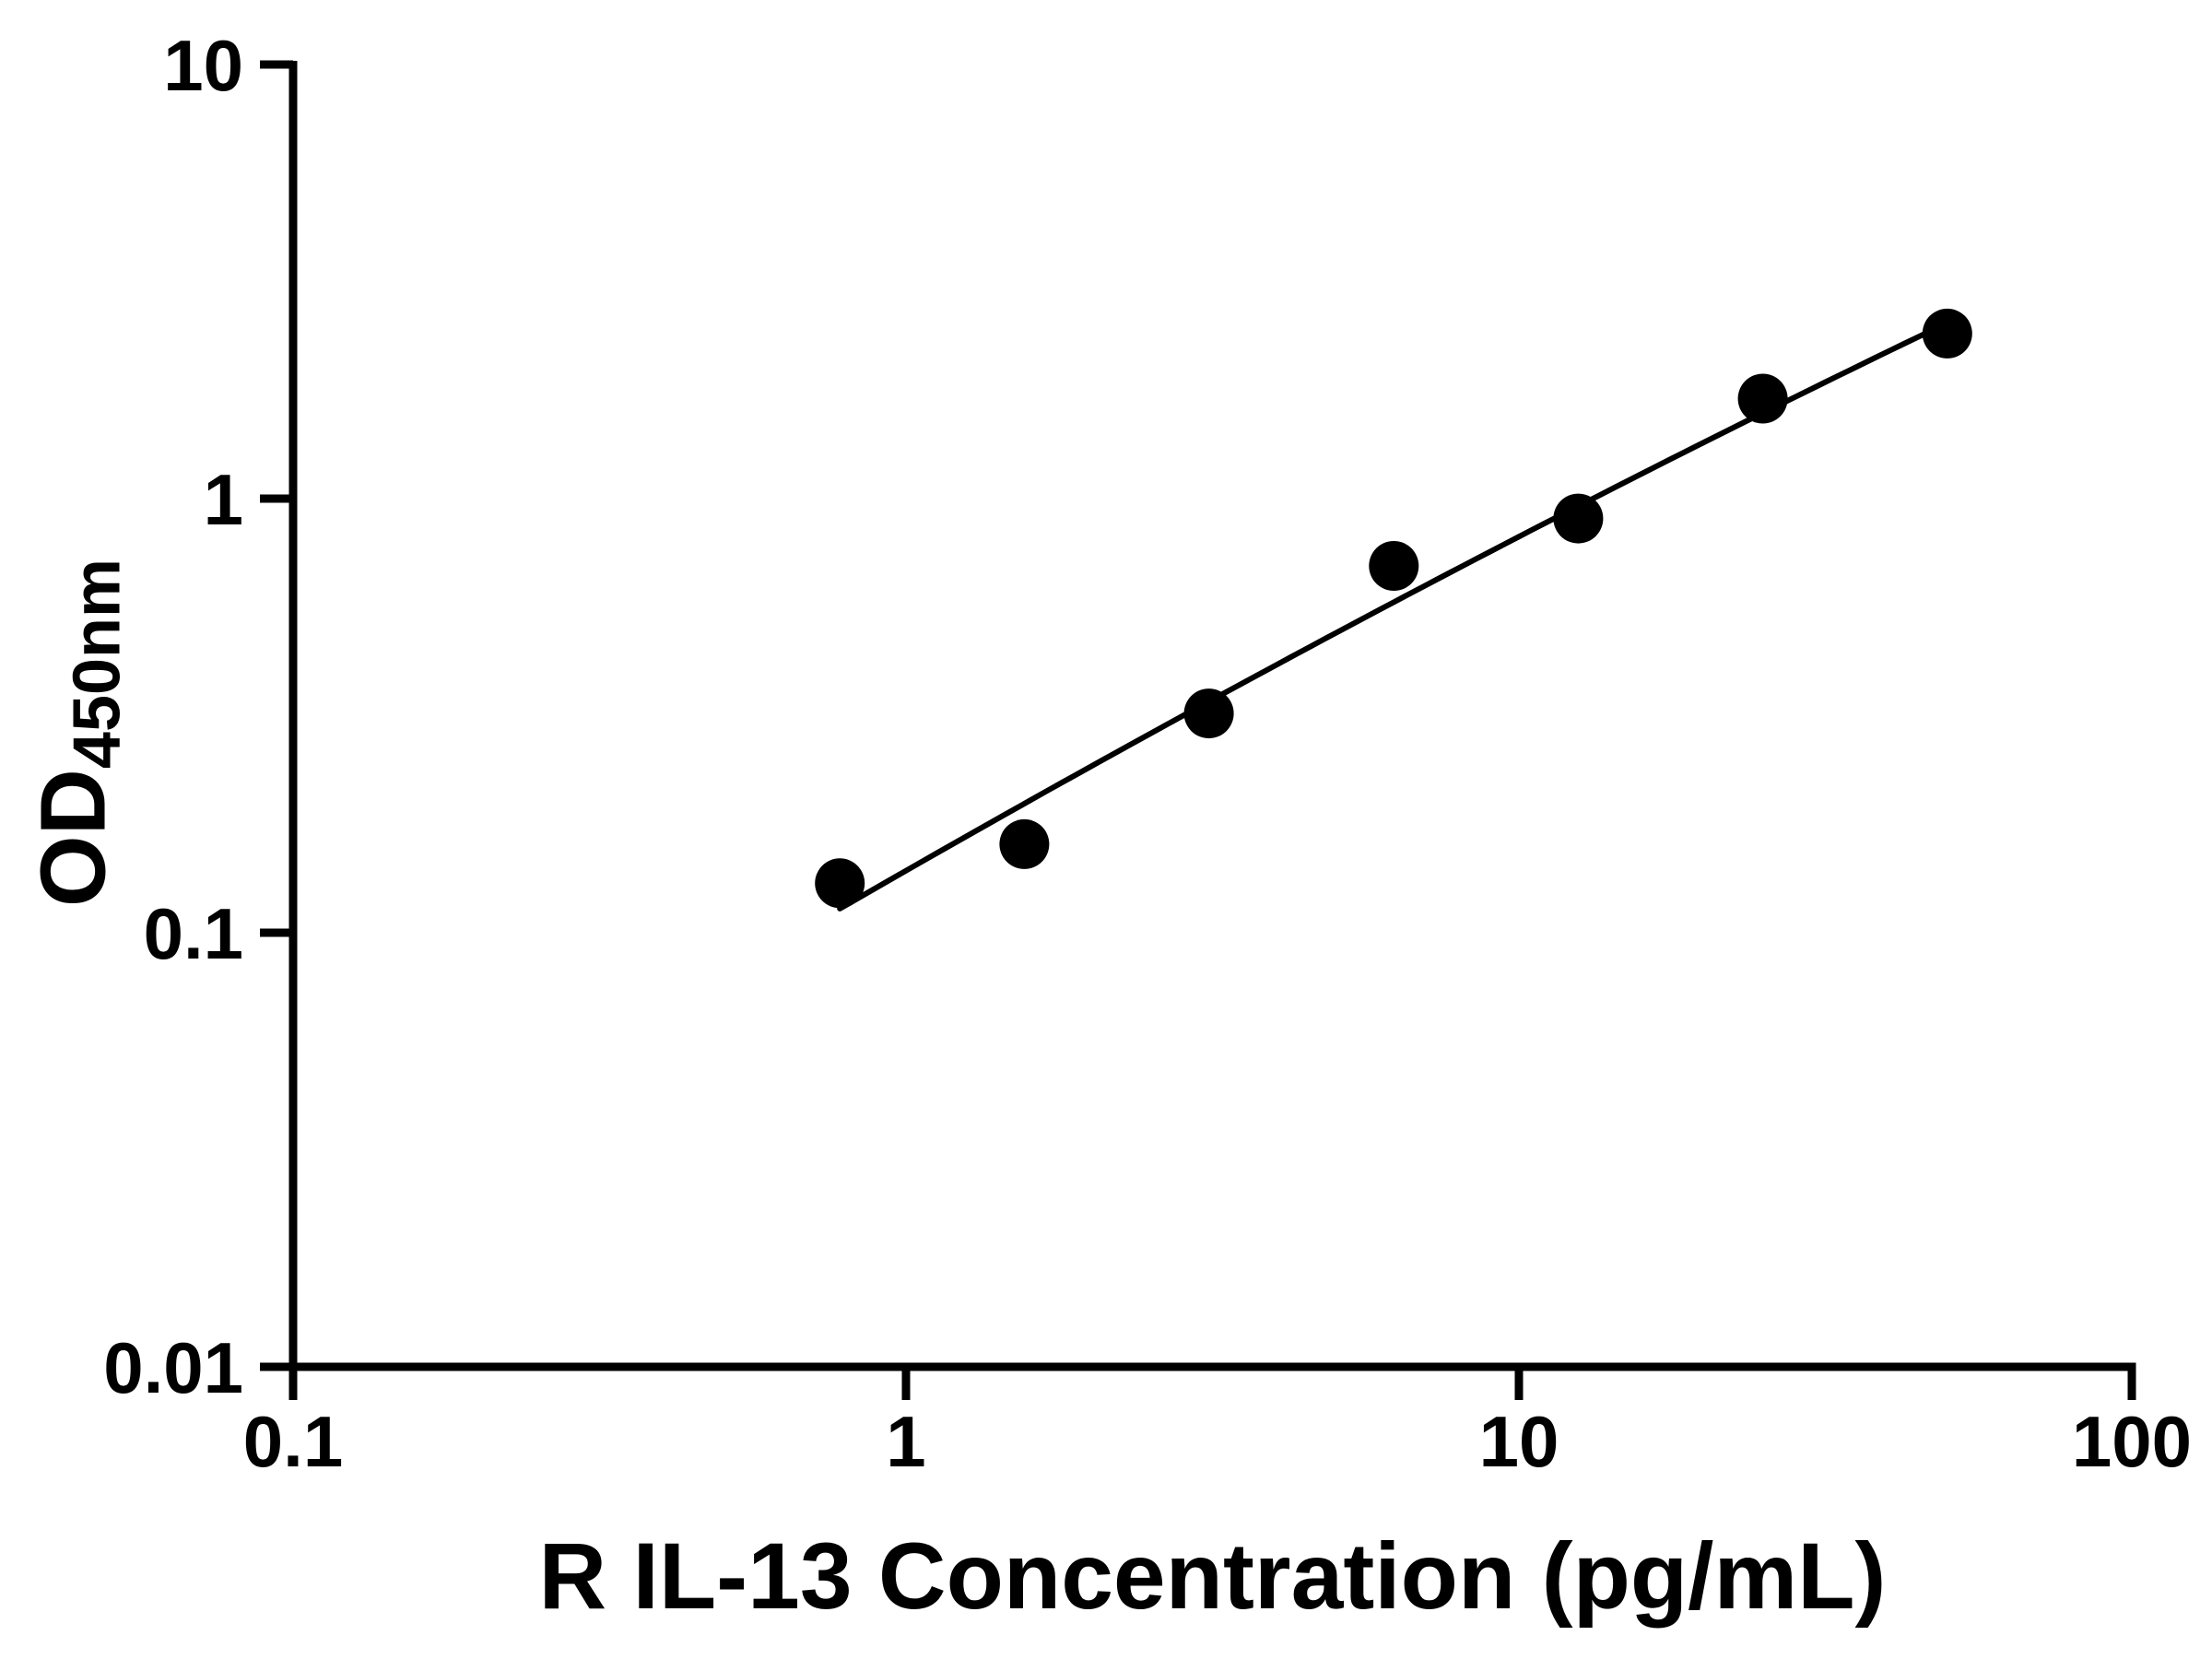 The image size is (2212, 1659). I want to click on x-axis-title: R IL-13 Concentration (pg/mL), so click(1212, 1576).